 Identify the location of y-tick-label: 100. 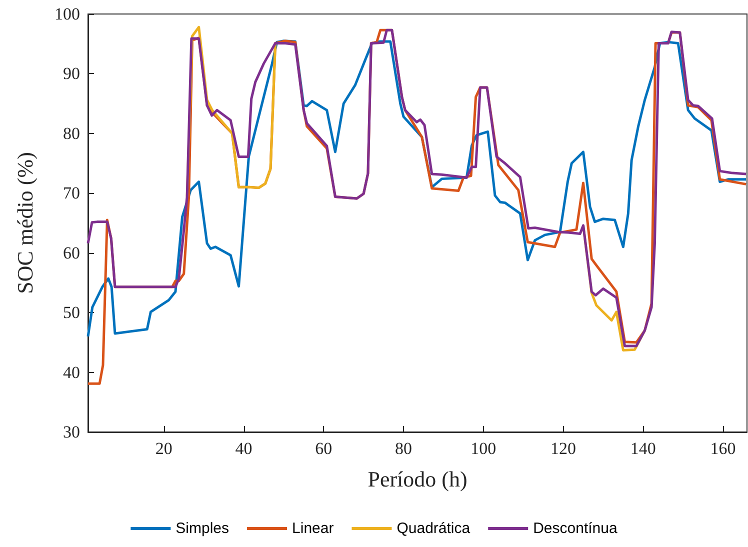
(67, 14).